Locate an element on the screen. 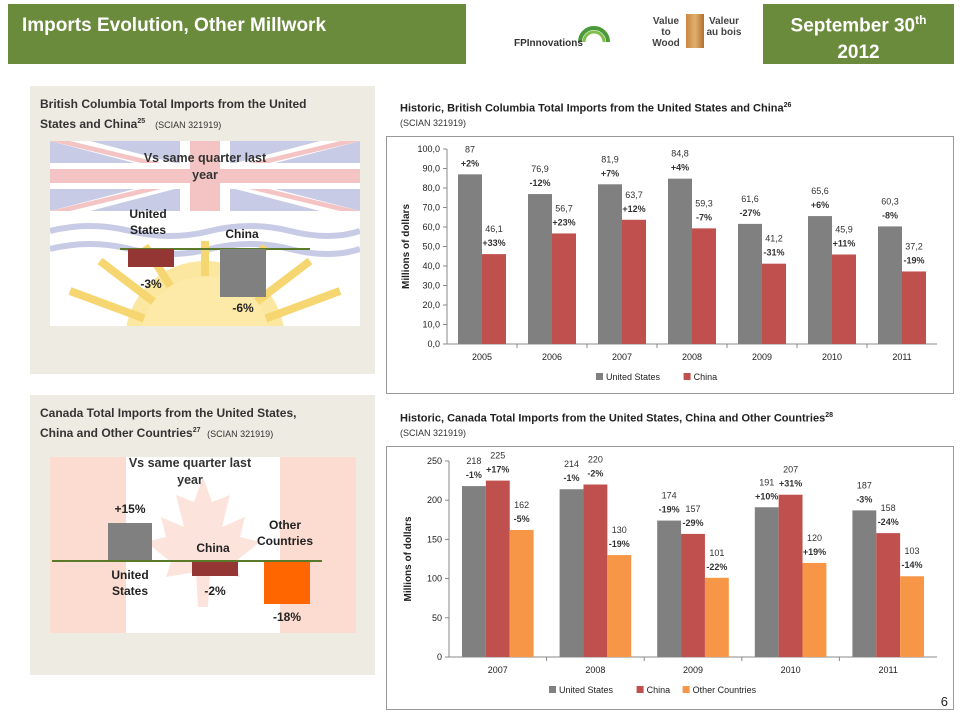 The image size is (960, 720). page-title: Imports Evolution, Other Millwork is located at coordinates (174, 25).